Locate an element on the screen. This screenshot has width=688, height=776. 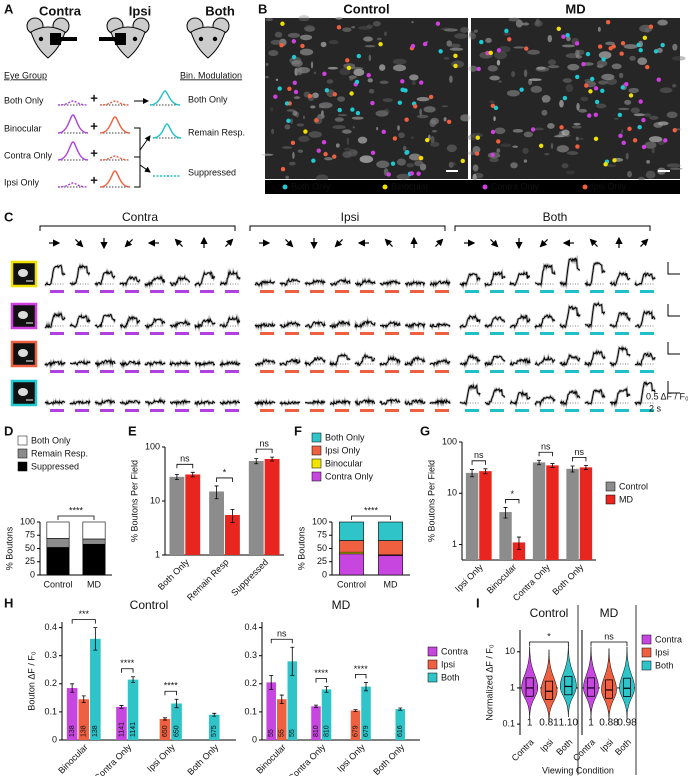
n-label: 616 is located at coordinates (400, 731).